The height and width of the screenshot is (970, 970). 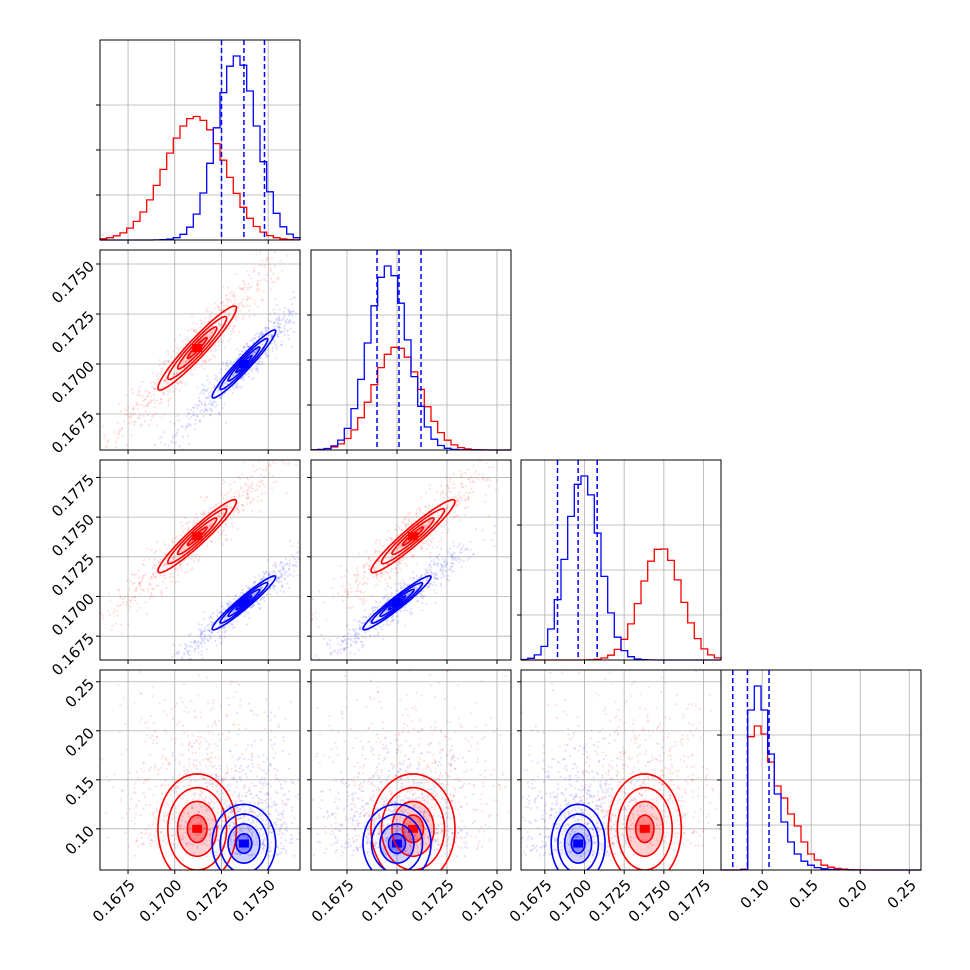 I want to click on axes-background, so click(x=200, y=560).